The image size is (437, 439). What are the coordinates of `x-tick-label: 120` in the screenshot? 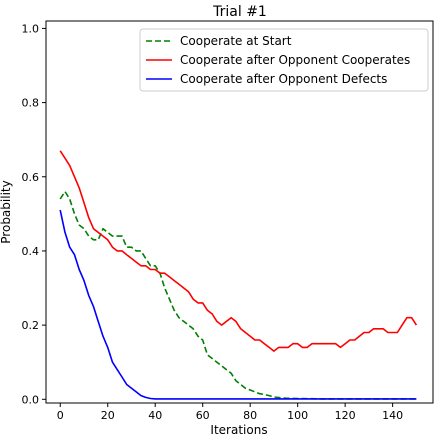 It's located at (345, 415).